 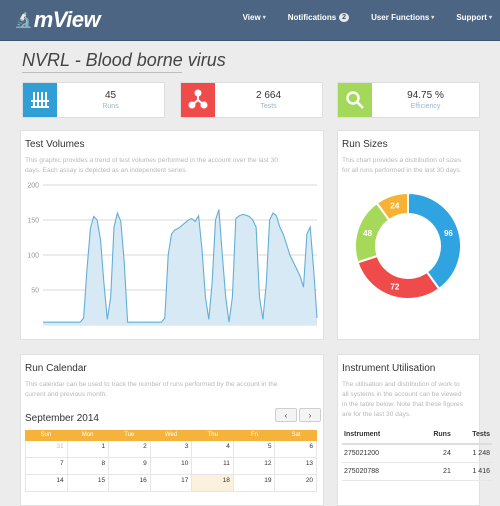 What do you see at coordinates (130, 449) in the screenshot?
I see `calendar-day: 2` at bounding box center [130, 449].